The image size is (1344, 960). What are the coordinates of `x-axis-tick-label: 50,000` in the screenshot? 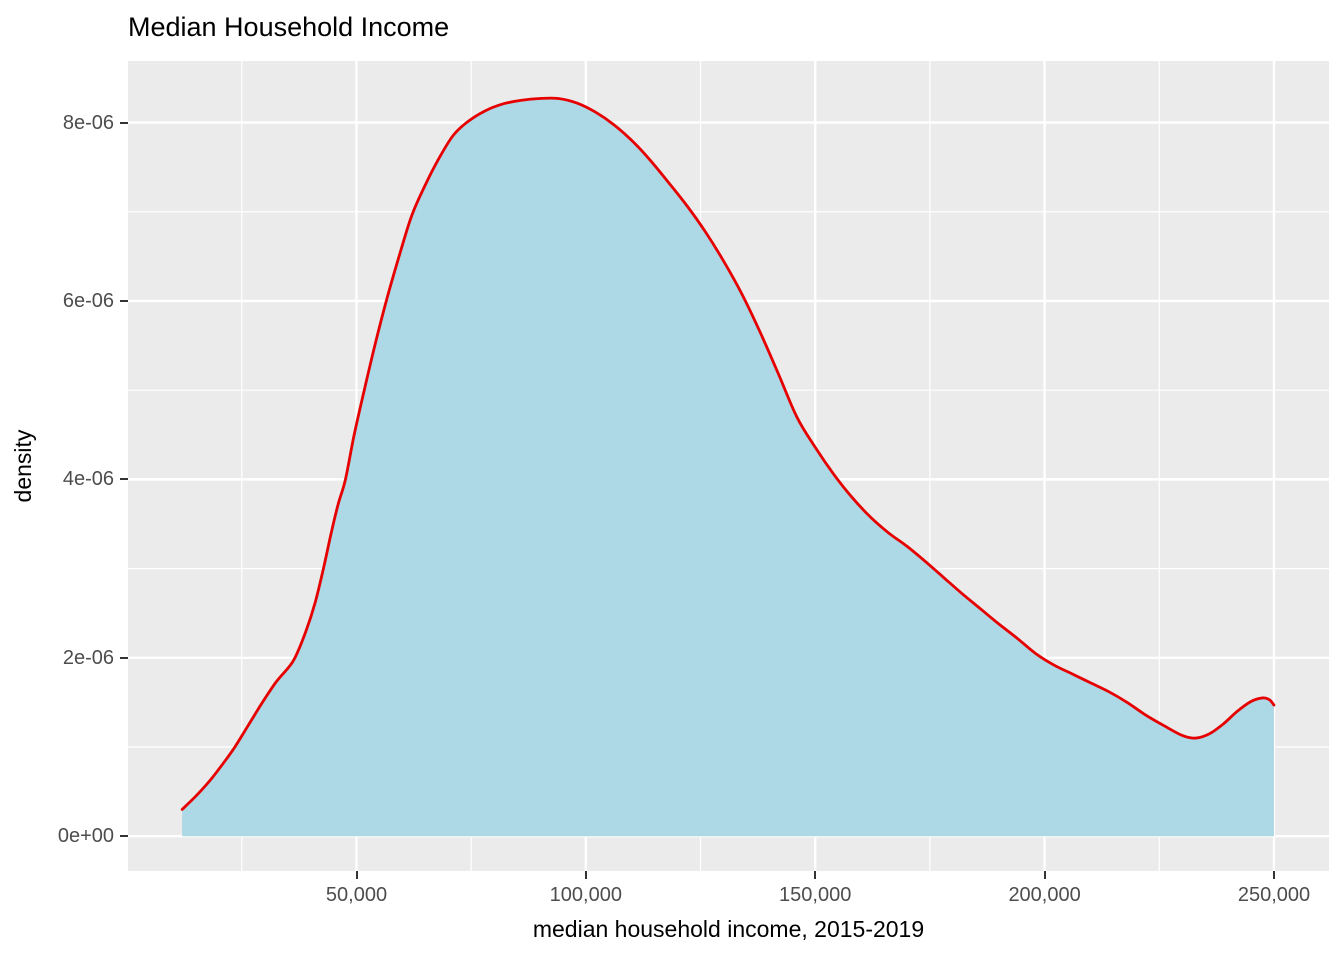 It's located at (356, 895).